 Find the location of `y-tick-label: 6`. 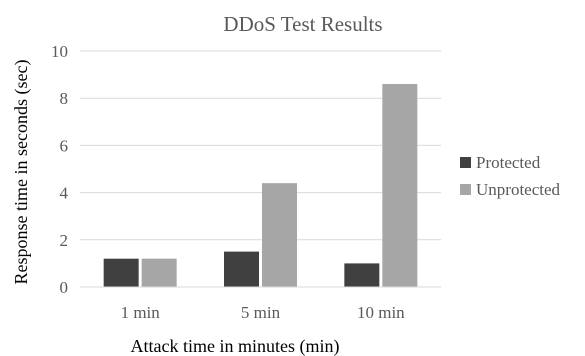

y-tick-label: 6 is located at coordinates (64, 145).